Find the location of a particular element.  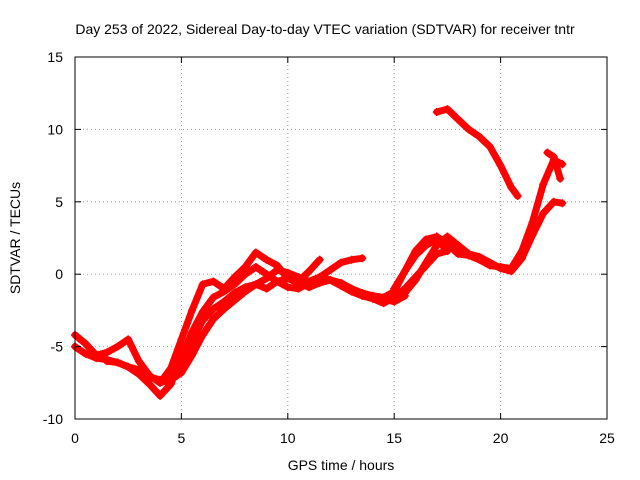

x-tick-label: 10 is located at coordinates (288, 438).